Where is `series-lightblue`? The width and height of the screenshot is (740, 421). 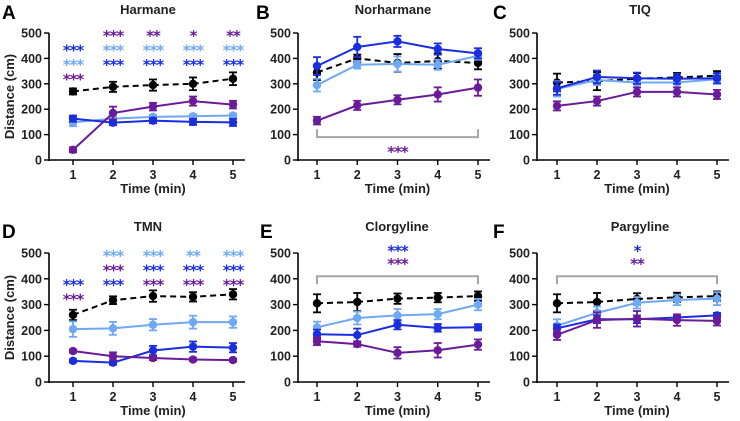 series-lightblue is located at coordinates (153, 326).